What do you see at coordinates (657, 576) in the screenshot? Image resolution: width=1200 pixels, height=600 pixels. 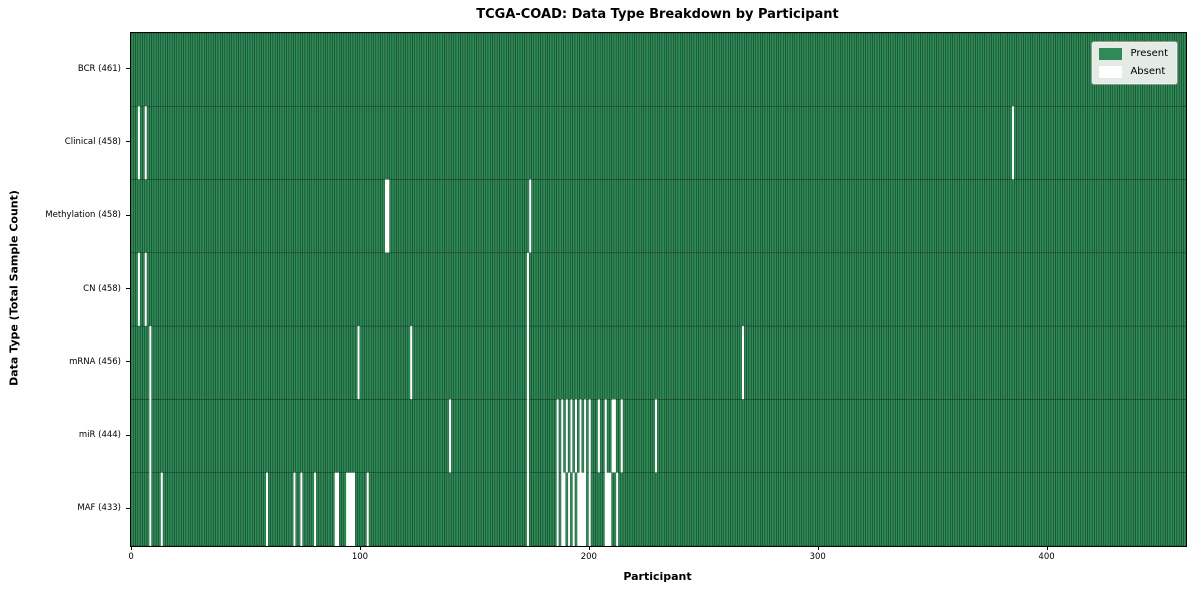 I see `x-axis-label: Participant` at bounding box center [657, 576].